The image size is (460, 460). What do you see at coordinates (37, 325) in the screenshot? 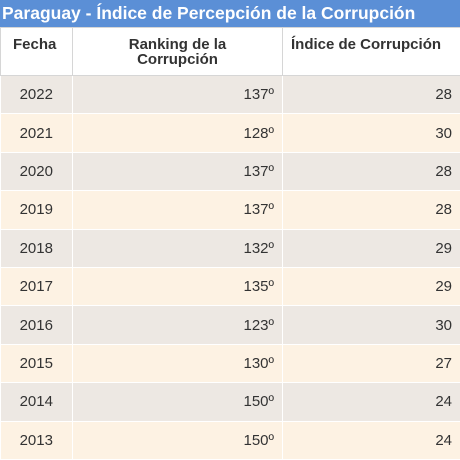
I see `cell-year: 2016` at bounding box center [37, 325].